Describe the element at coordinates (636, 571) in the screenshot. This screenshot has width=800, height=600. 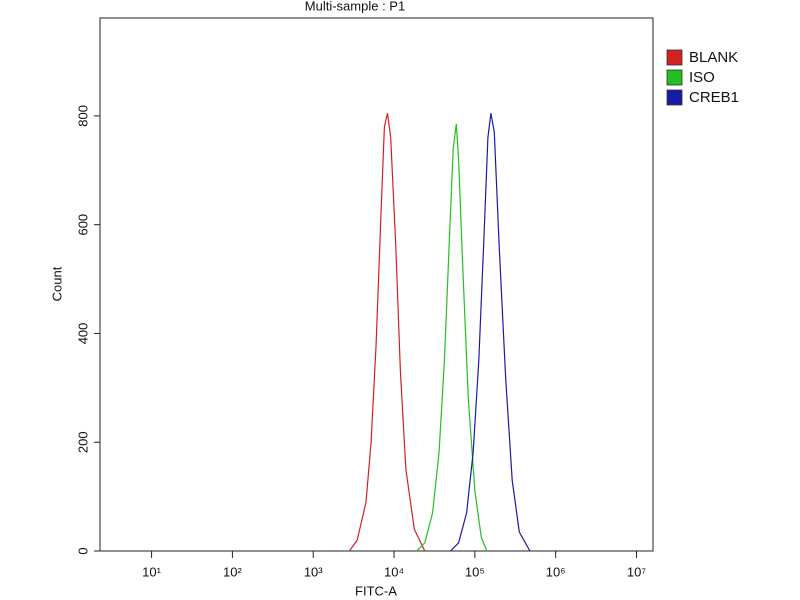
I see `x-tick-label: 10⁷` at that location.